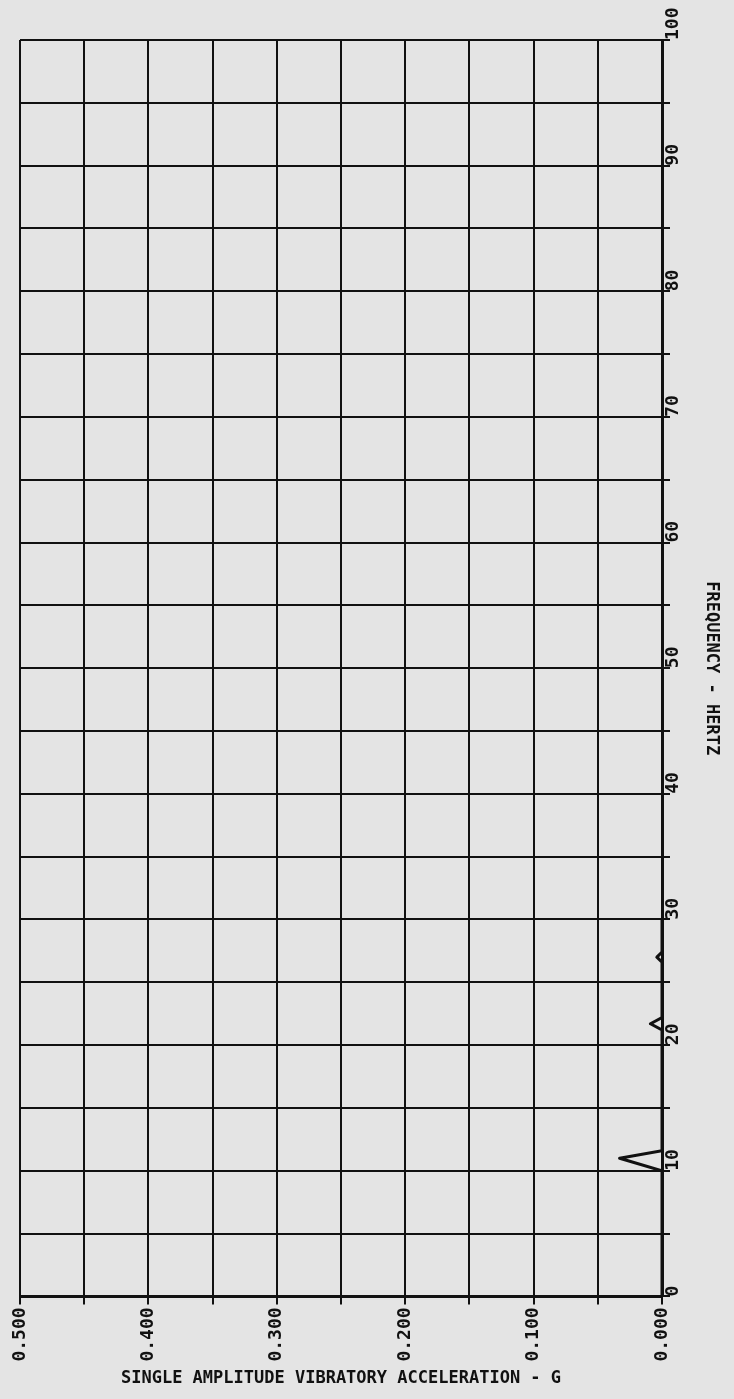  What do you see at coordinates (671, 1160) in the screenshot?
I see `y-tick-label: 10` at bounding box center [671, 1160].